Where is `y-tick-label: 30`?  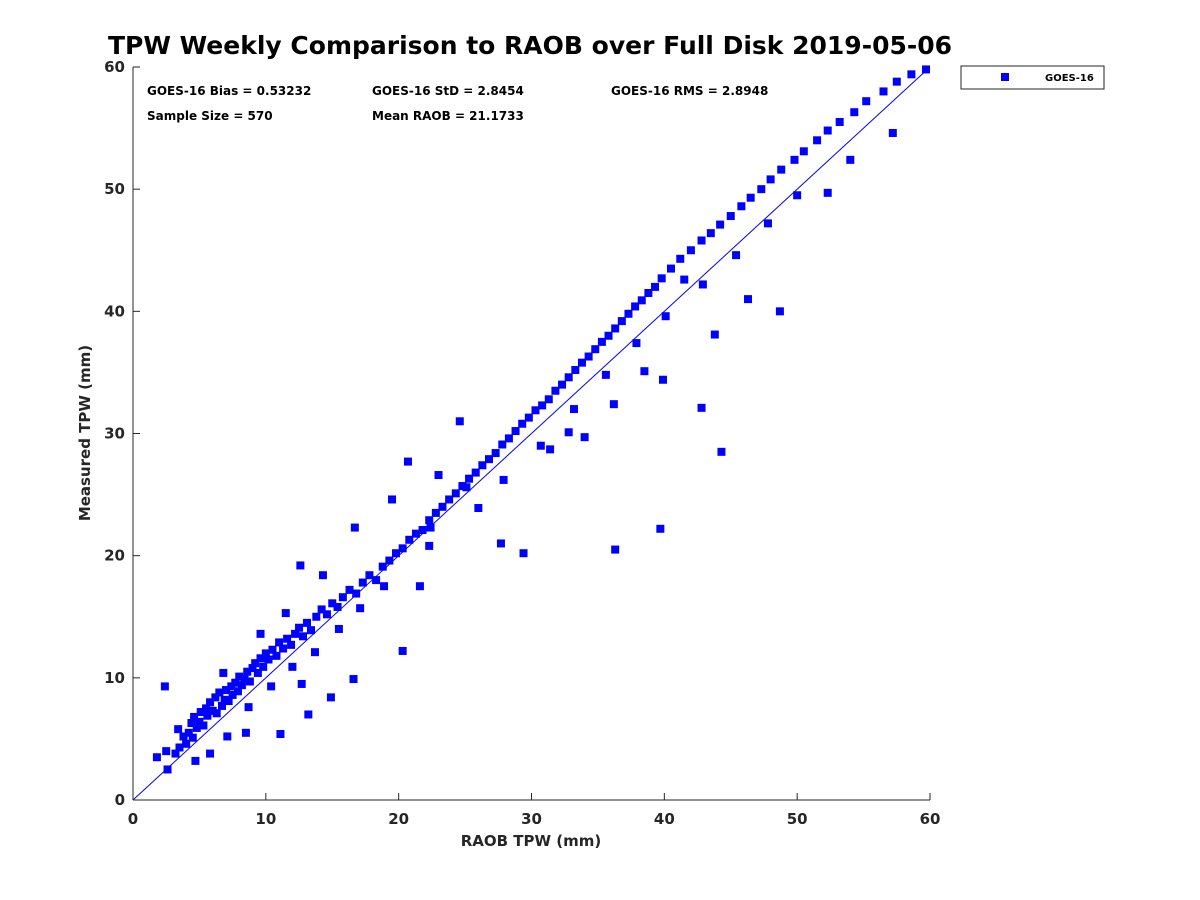 y-tick-label: 30 is located at coordinates (114, 434).